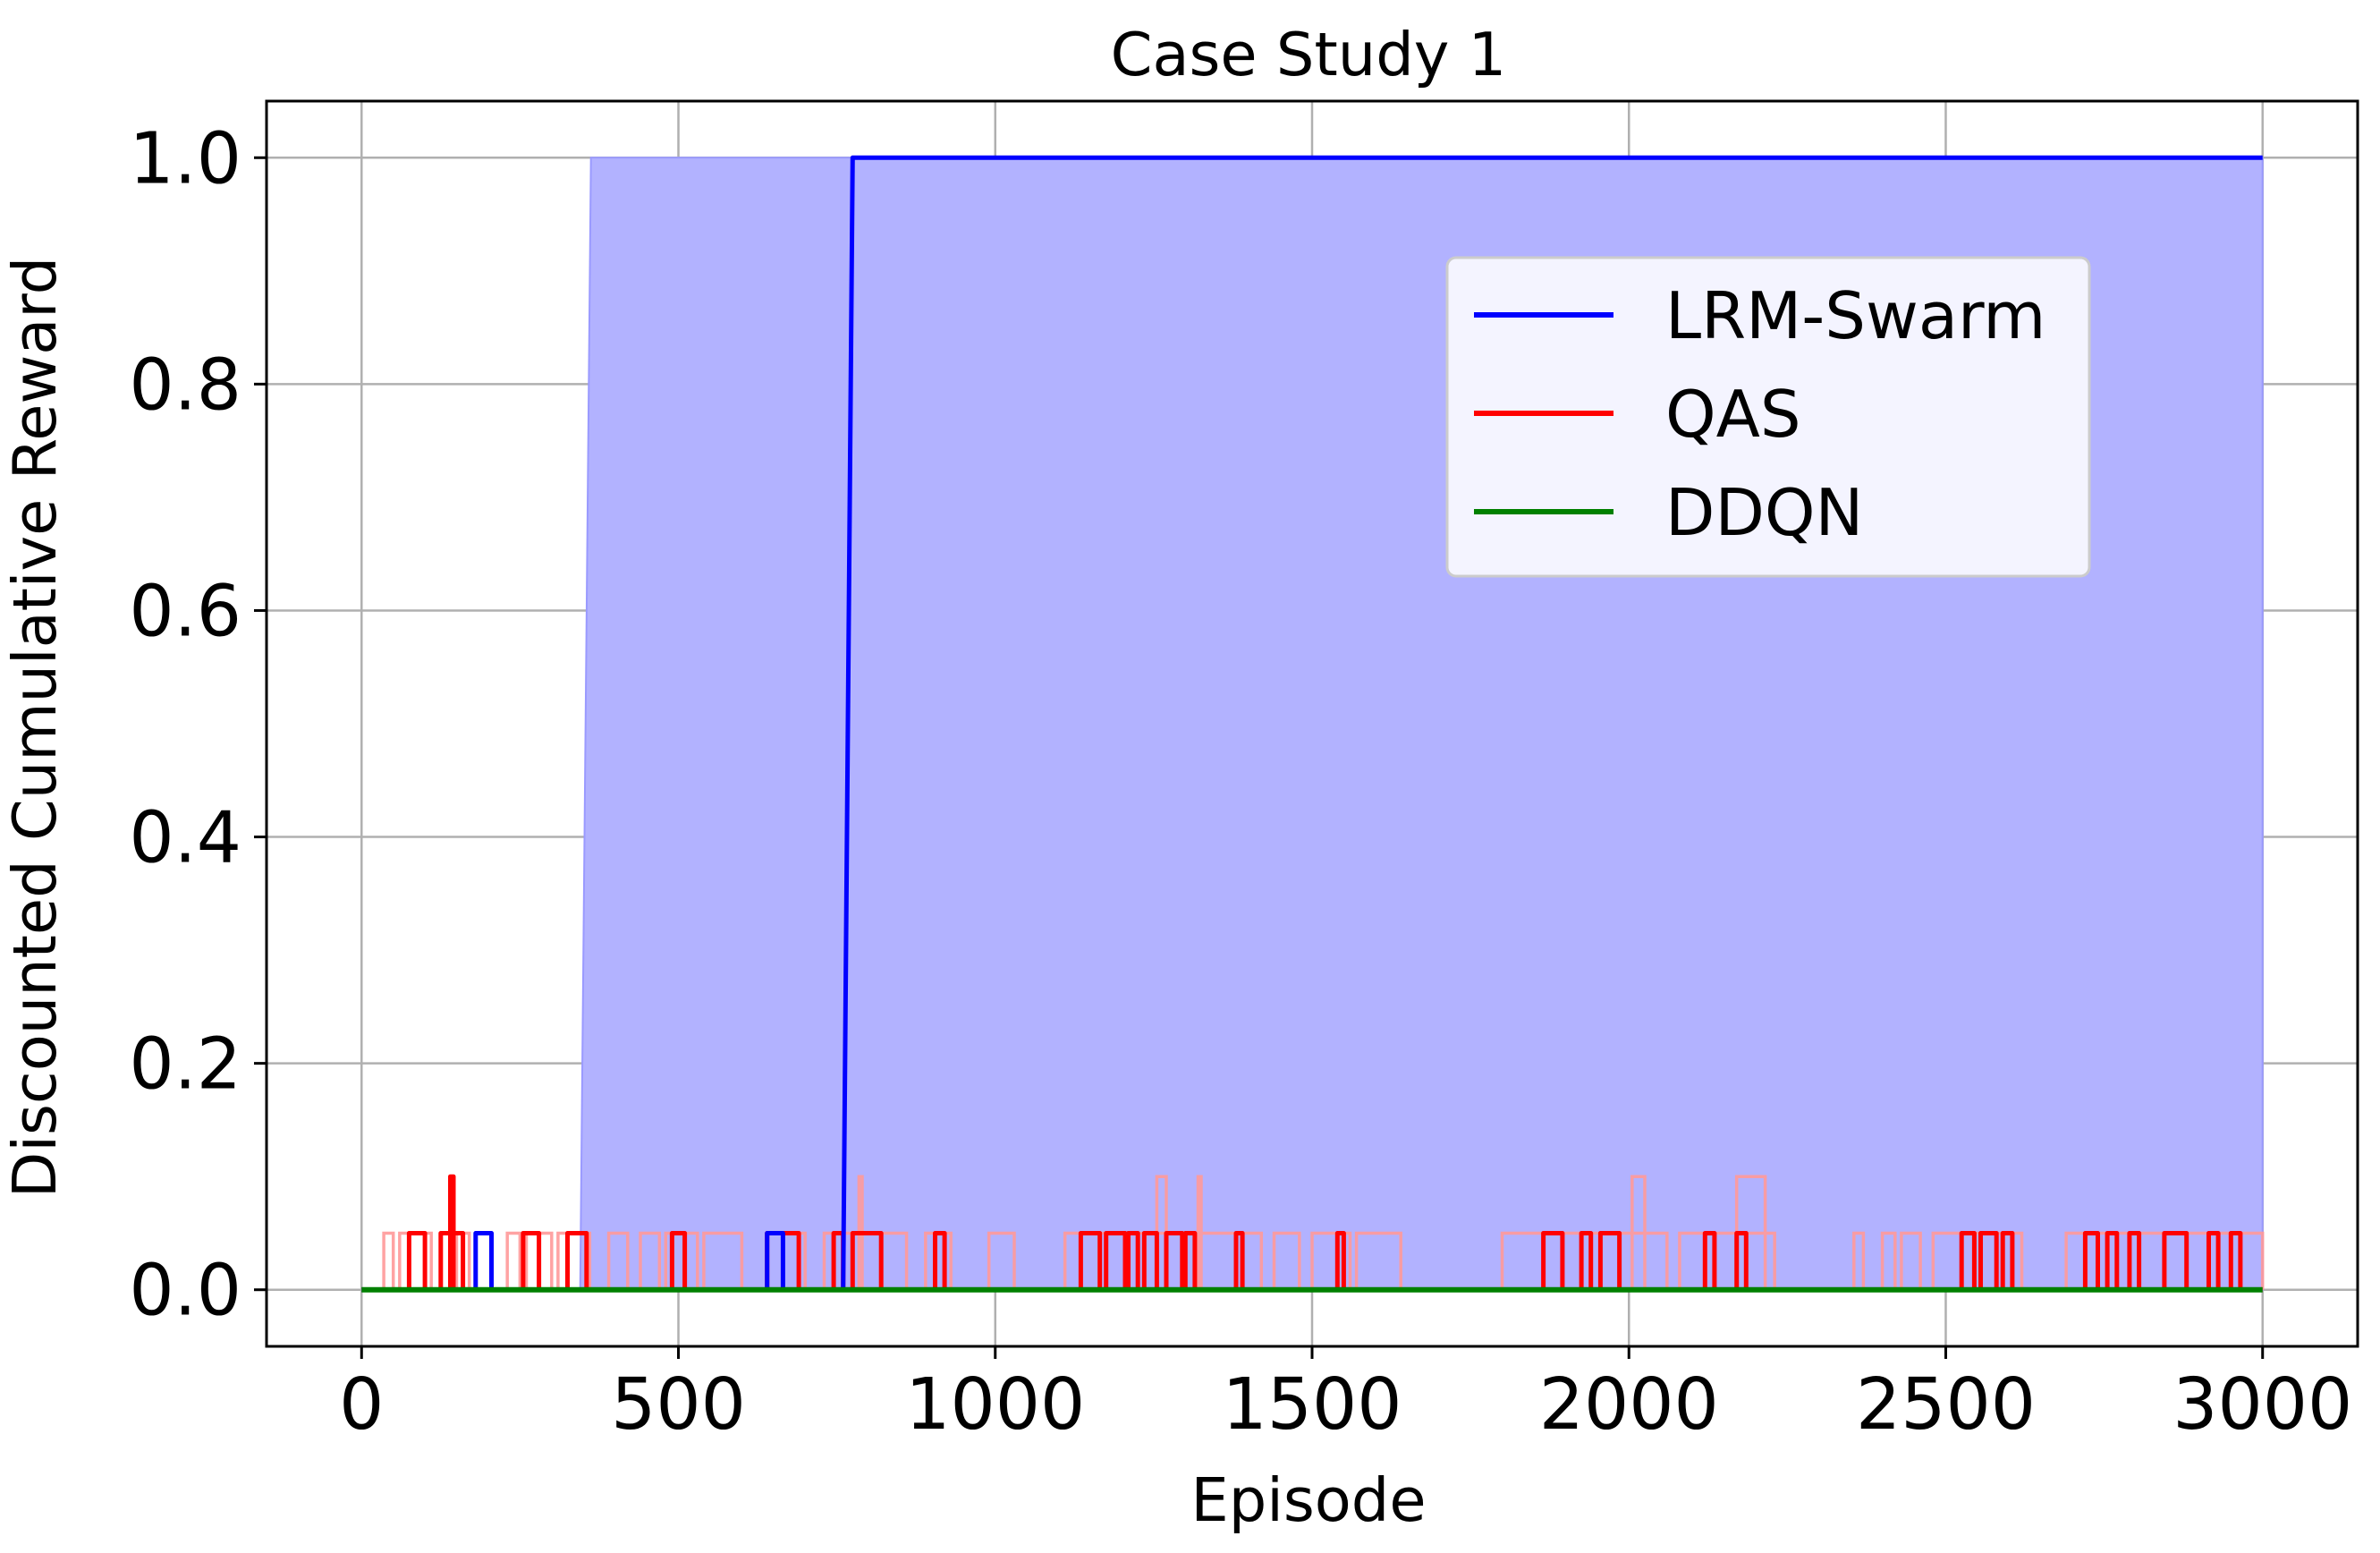 The height and width of the screenshot is (1553, 2380). I want to click on legend-box, so click(1768, 417).